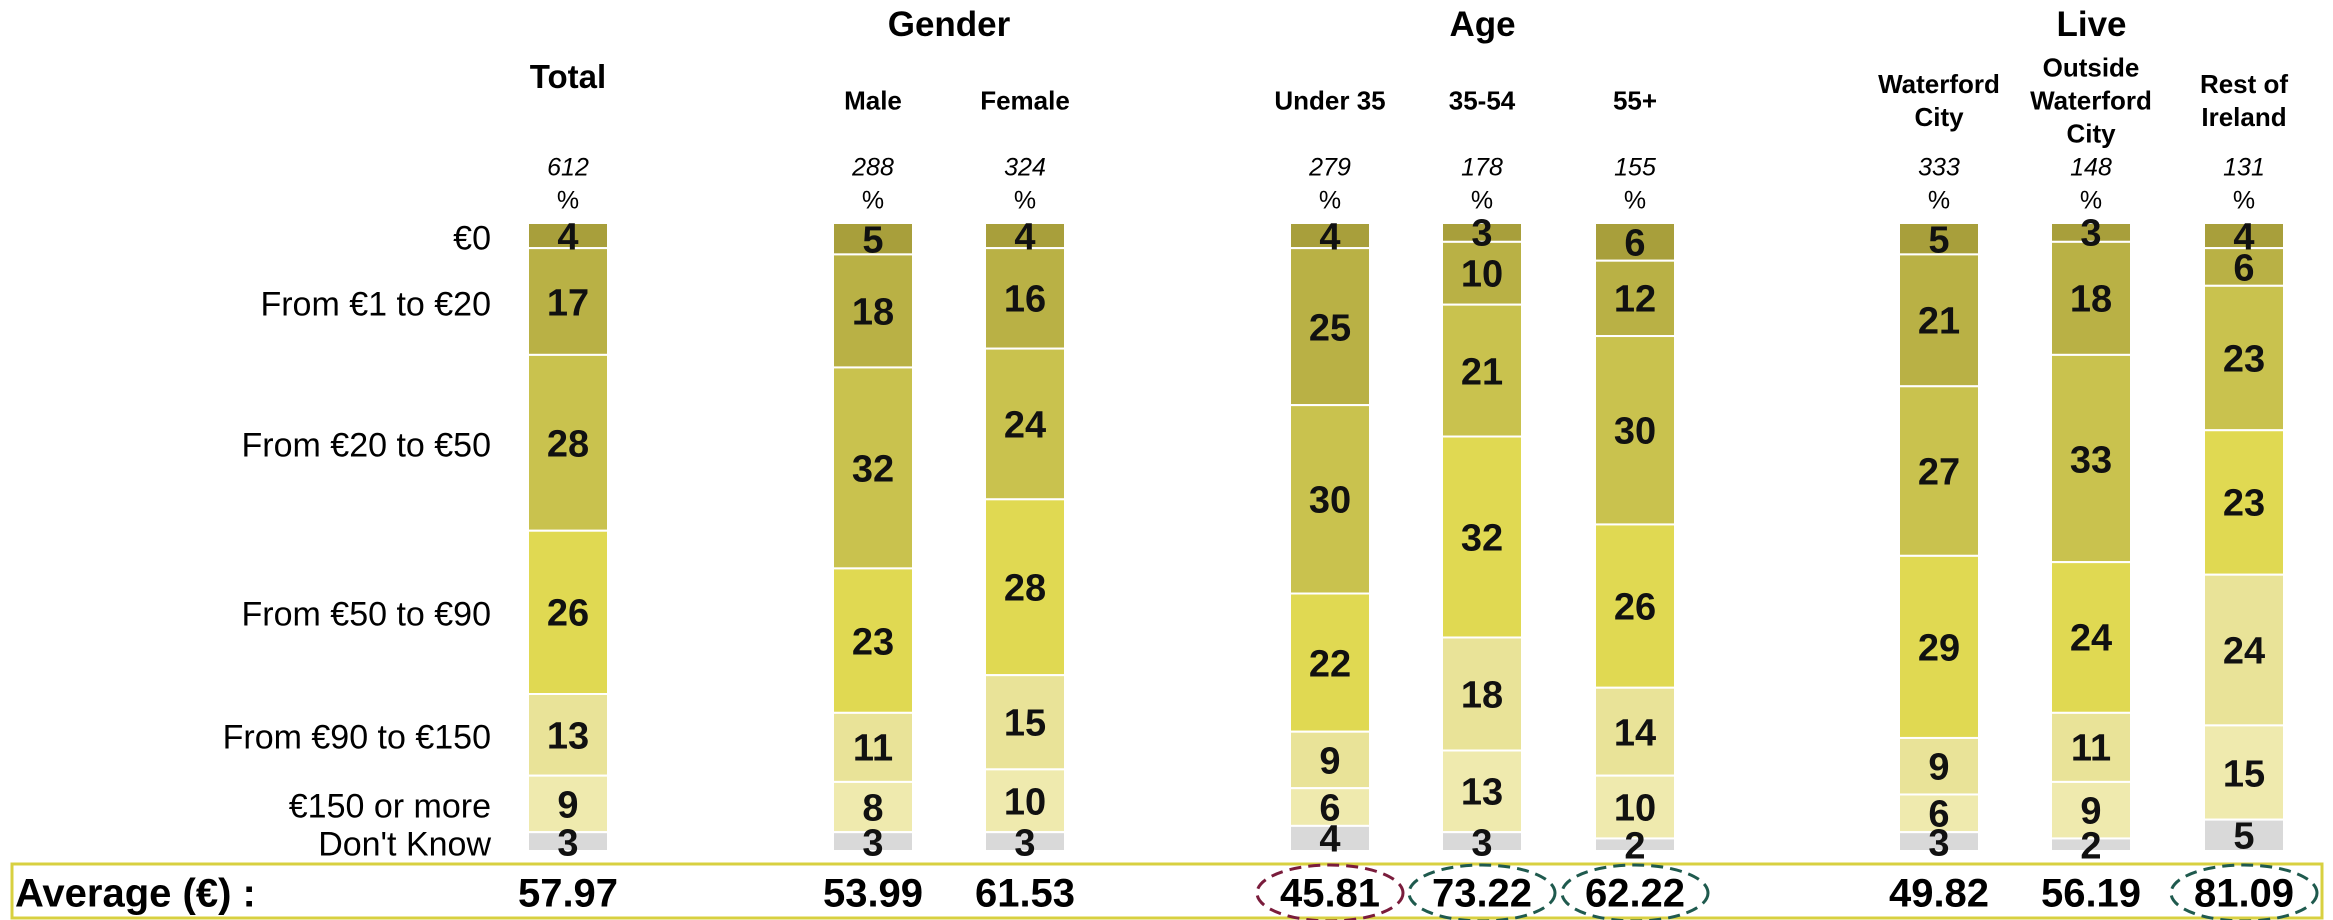 The width and height of the screenshot is (2333, 920). Describe the element at coordinates (404, 844) in the screenshot. I see `row-label: Don't Know` at that location.